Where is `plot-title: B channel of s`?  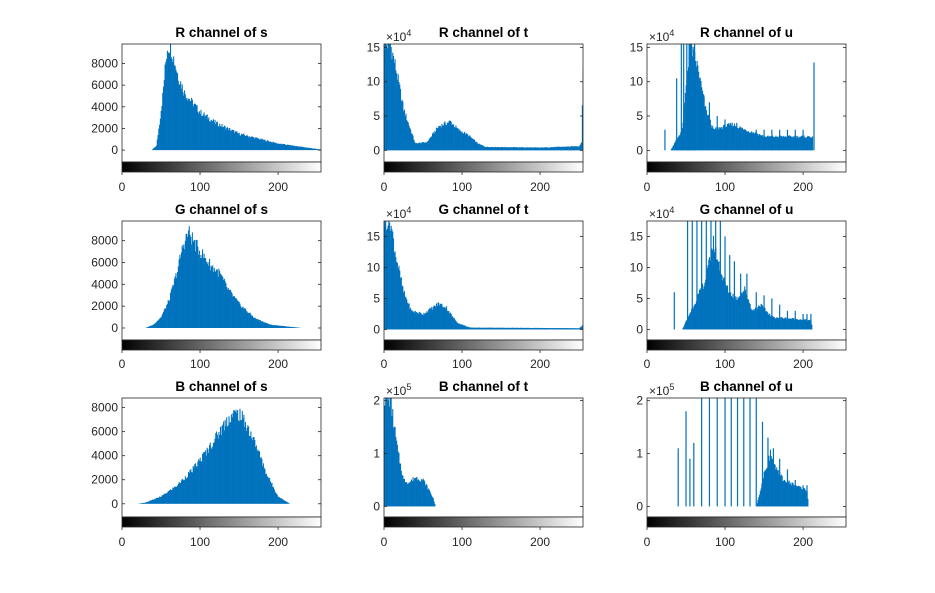 plot-title: B channel of s is located at coordinates (221, 386).